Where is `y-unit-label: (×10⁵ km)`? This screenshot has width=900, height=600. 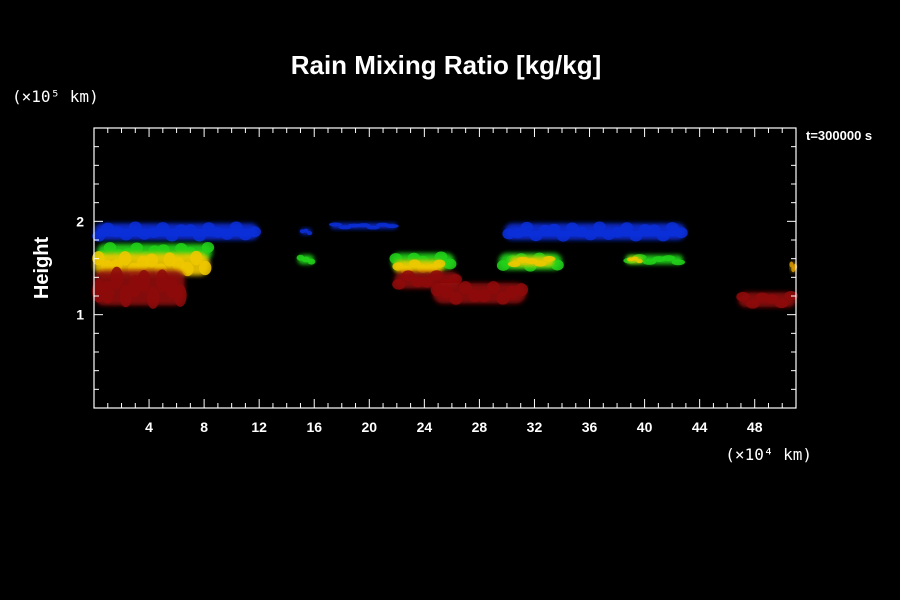 y-unit-label: (×10⁵ km) is located at coordinates (55, 96).